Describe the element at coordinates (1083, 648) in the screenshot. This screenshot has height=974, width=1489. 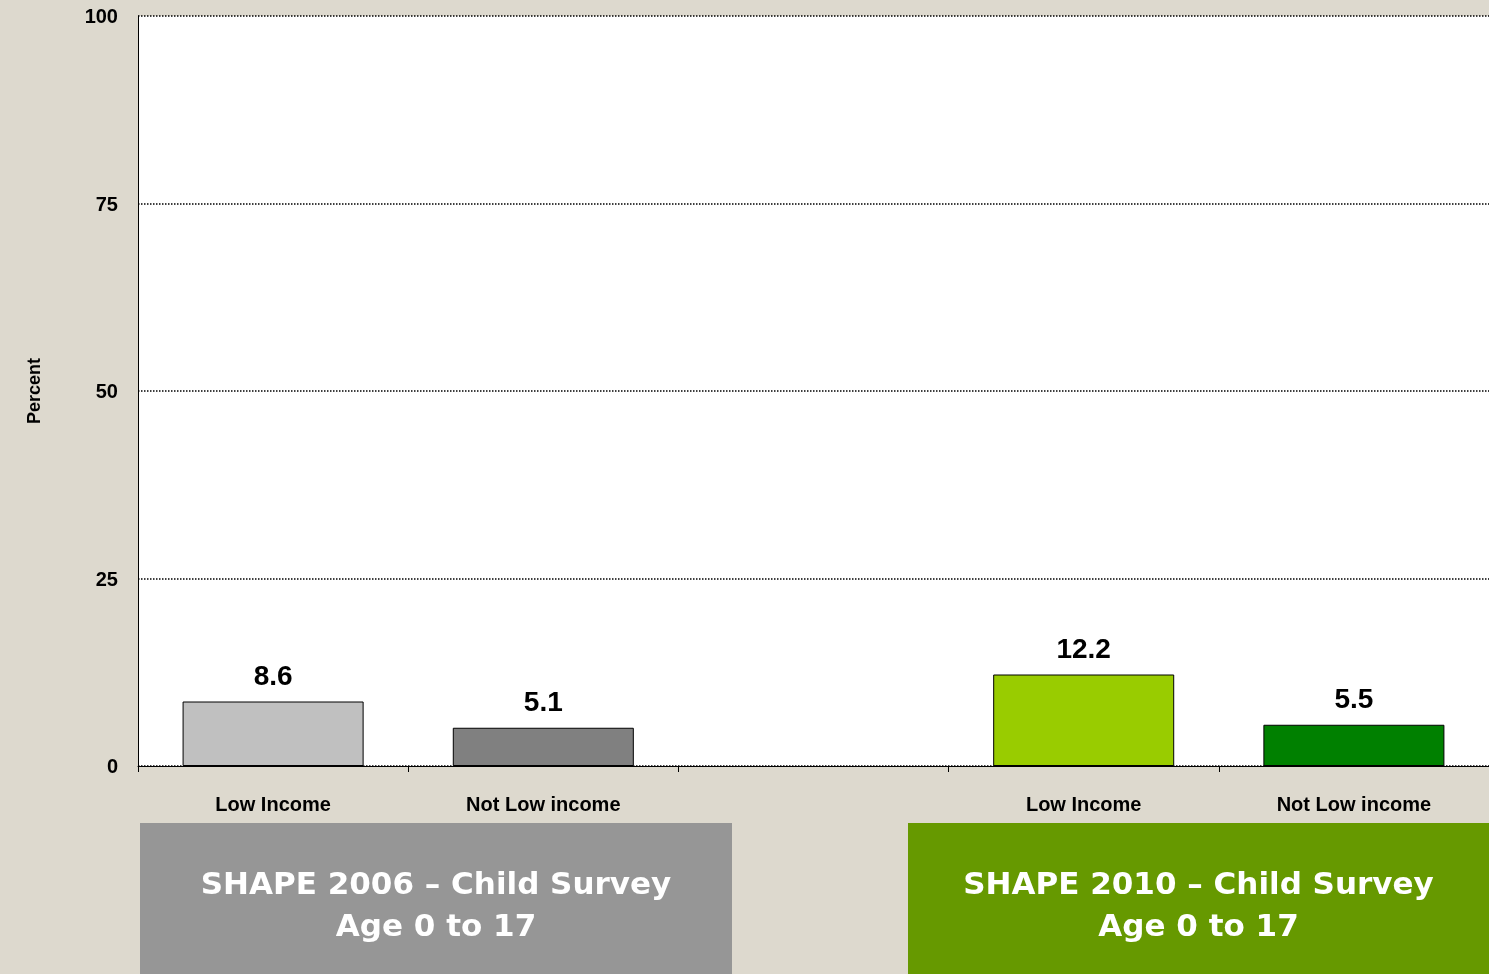
I see `data-label: 12.2` at that location.